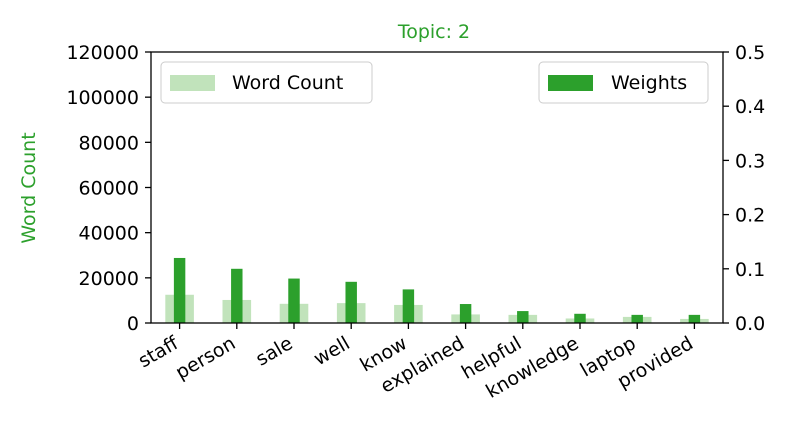 The height and width of the screenshot is (425, 798). What do you see at coordinates (133, 324) in the screenshot?
I see `y-tick-label: 0` at bounding box center [133, 324].